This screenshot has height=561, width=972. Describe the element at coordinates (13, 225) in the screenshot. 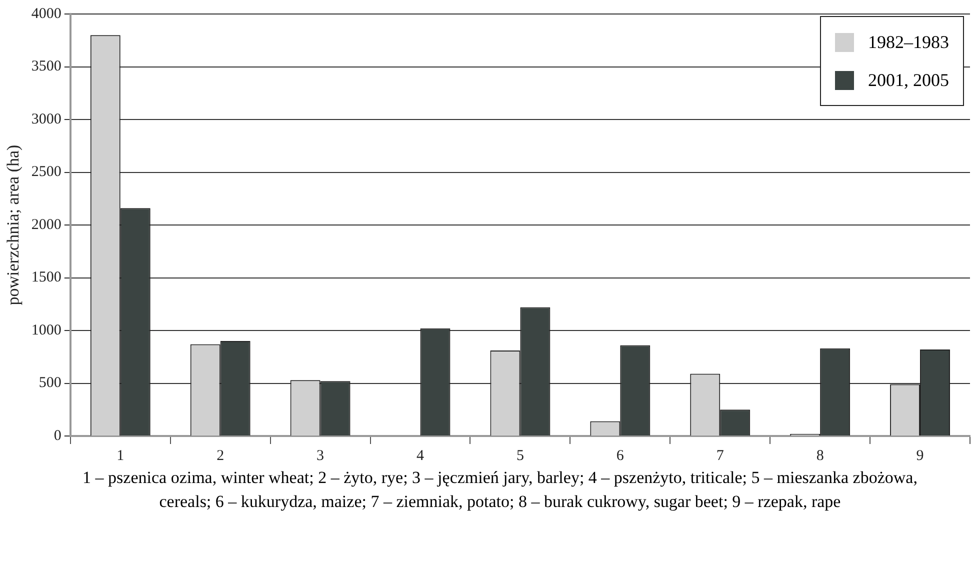

I see `y-axis-title: powierzchnia; area (ha)` at that location.